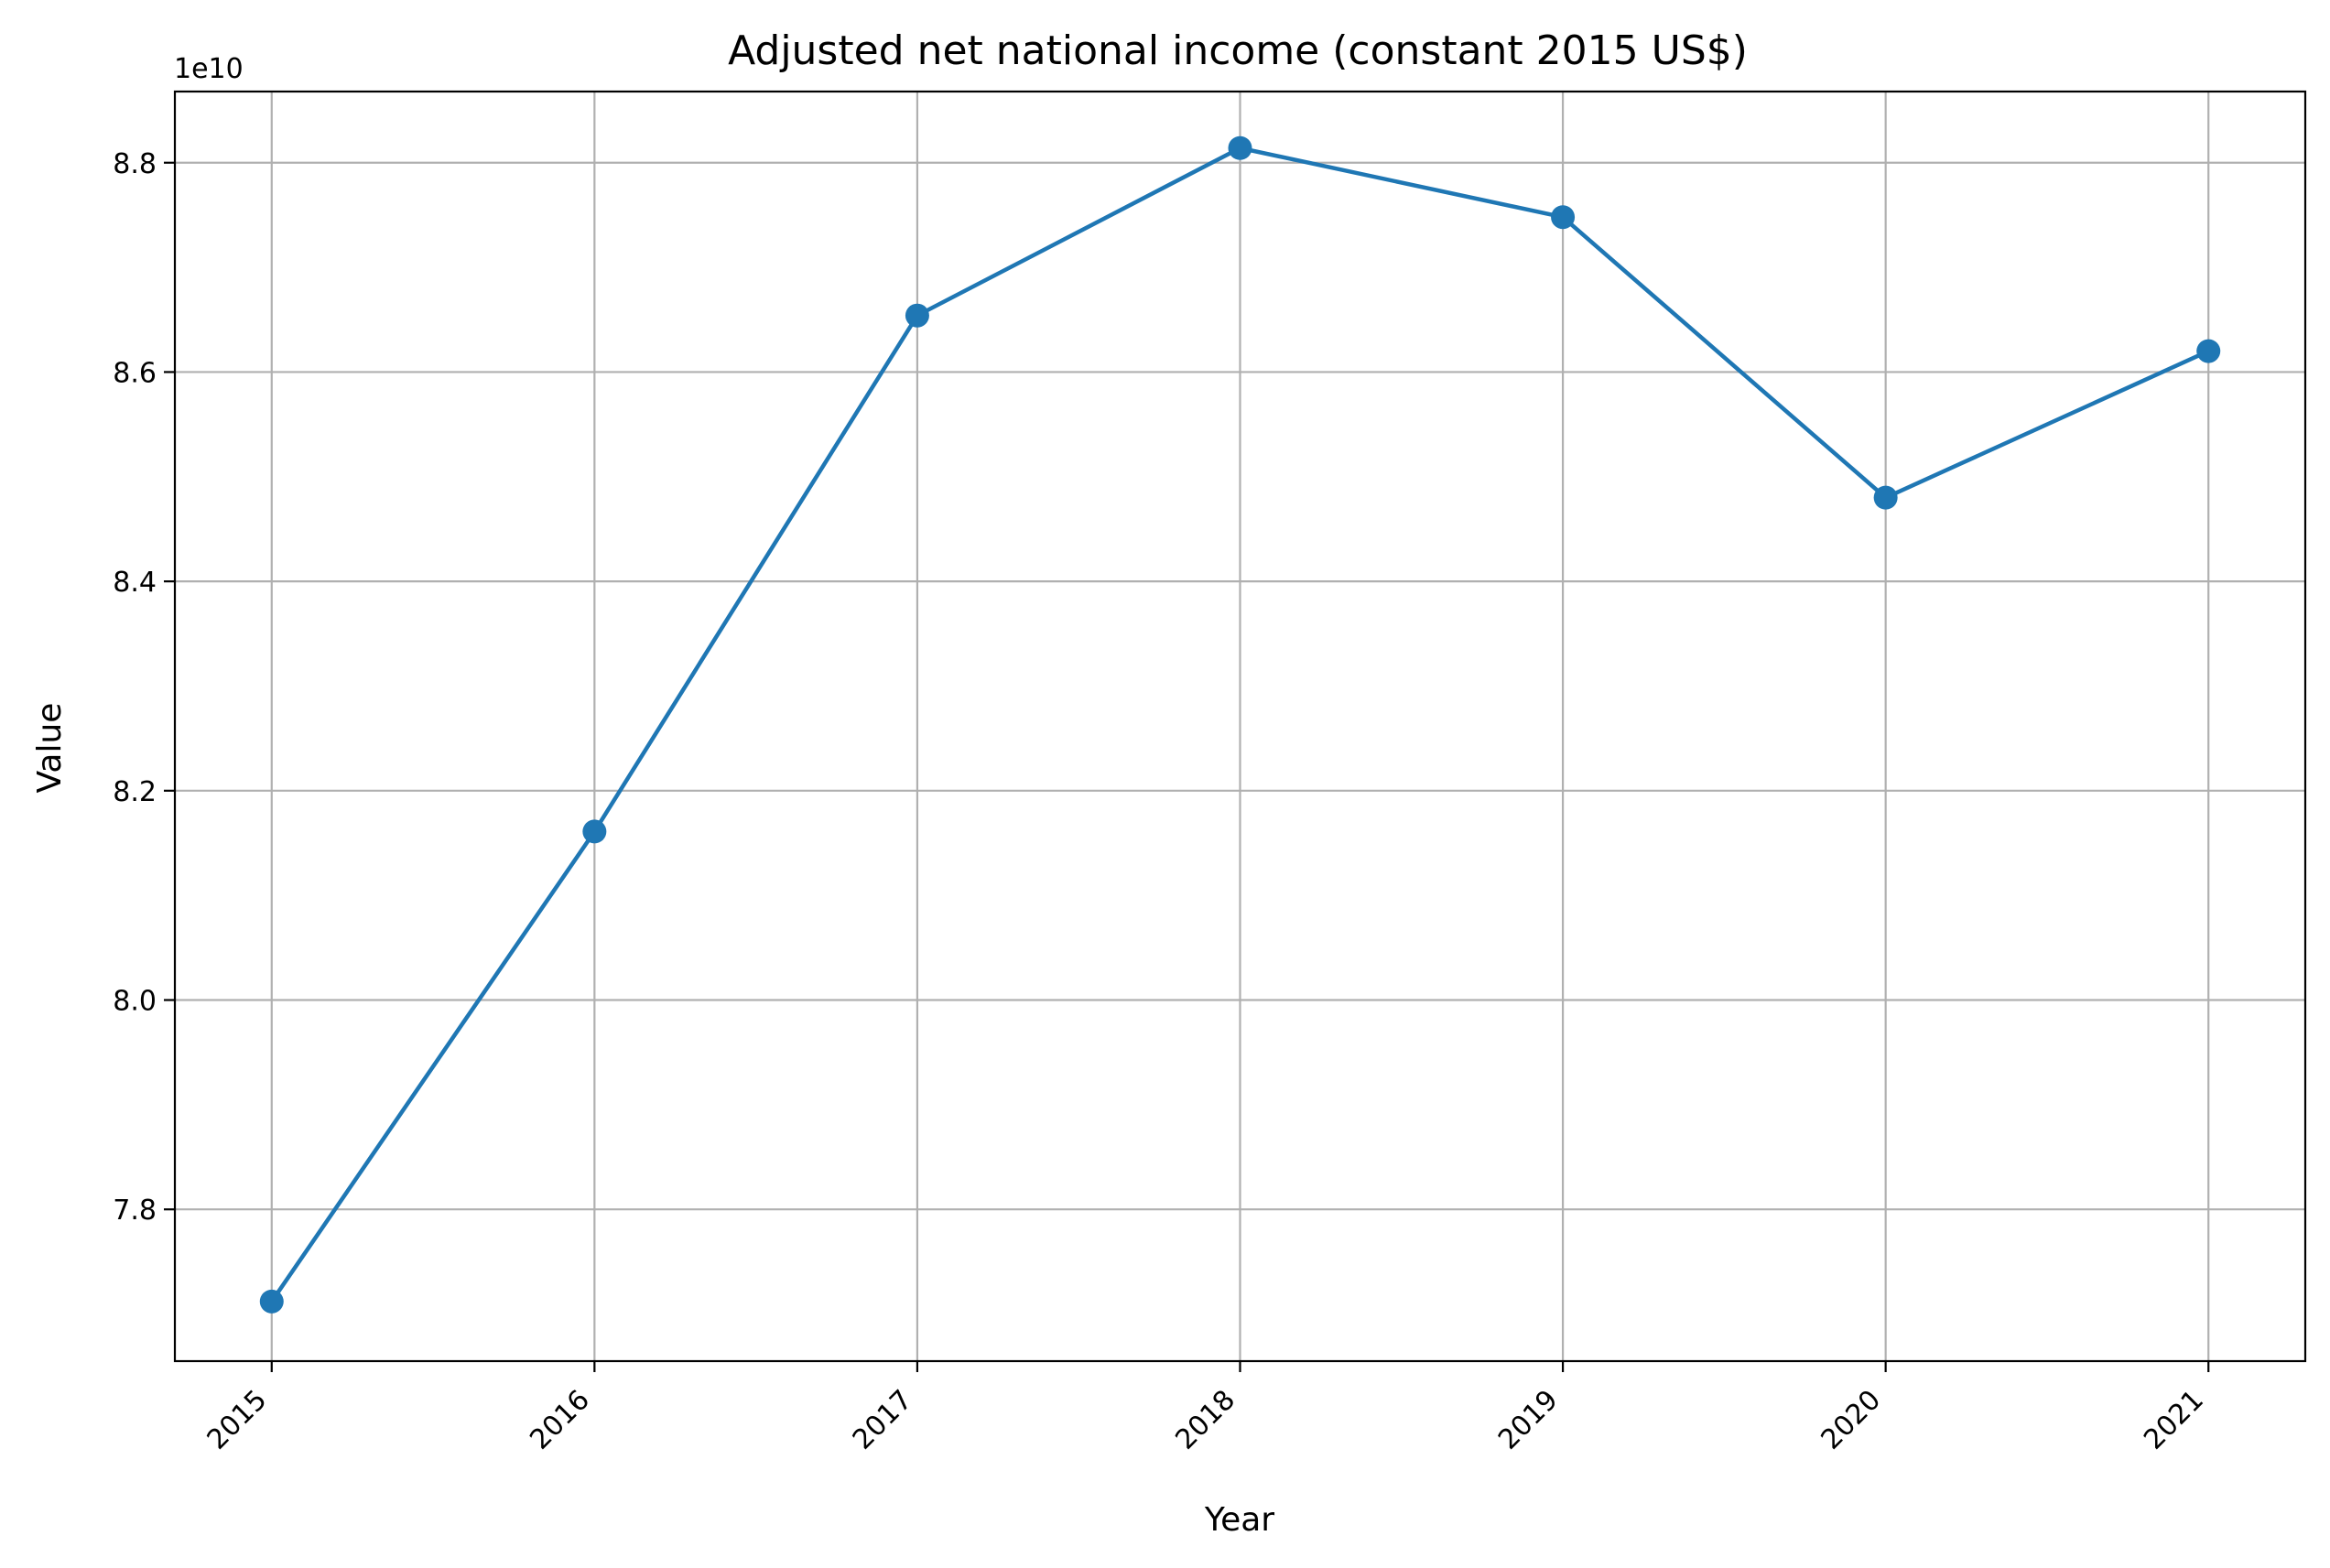 This screenshot has height=1568, width=2330. Describe the element at coordinates (50, 748) in the screenshot. I see `y-axis-label: Value` at that location.